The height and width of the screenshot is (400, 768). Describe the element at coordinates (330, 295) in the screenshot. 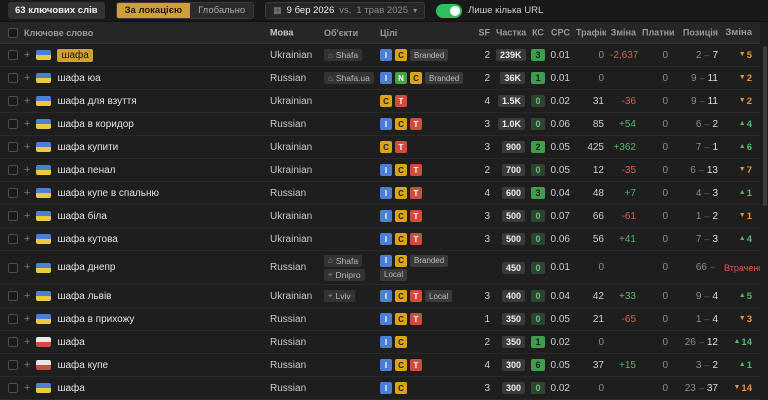

I see `pin-icon: ⌖` at that location.